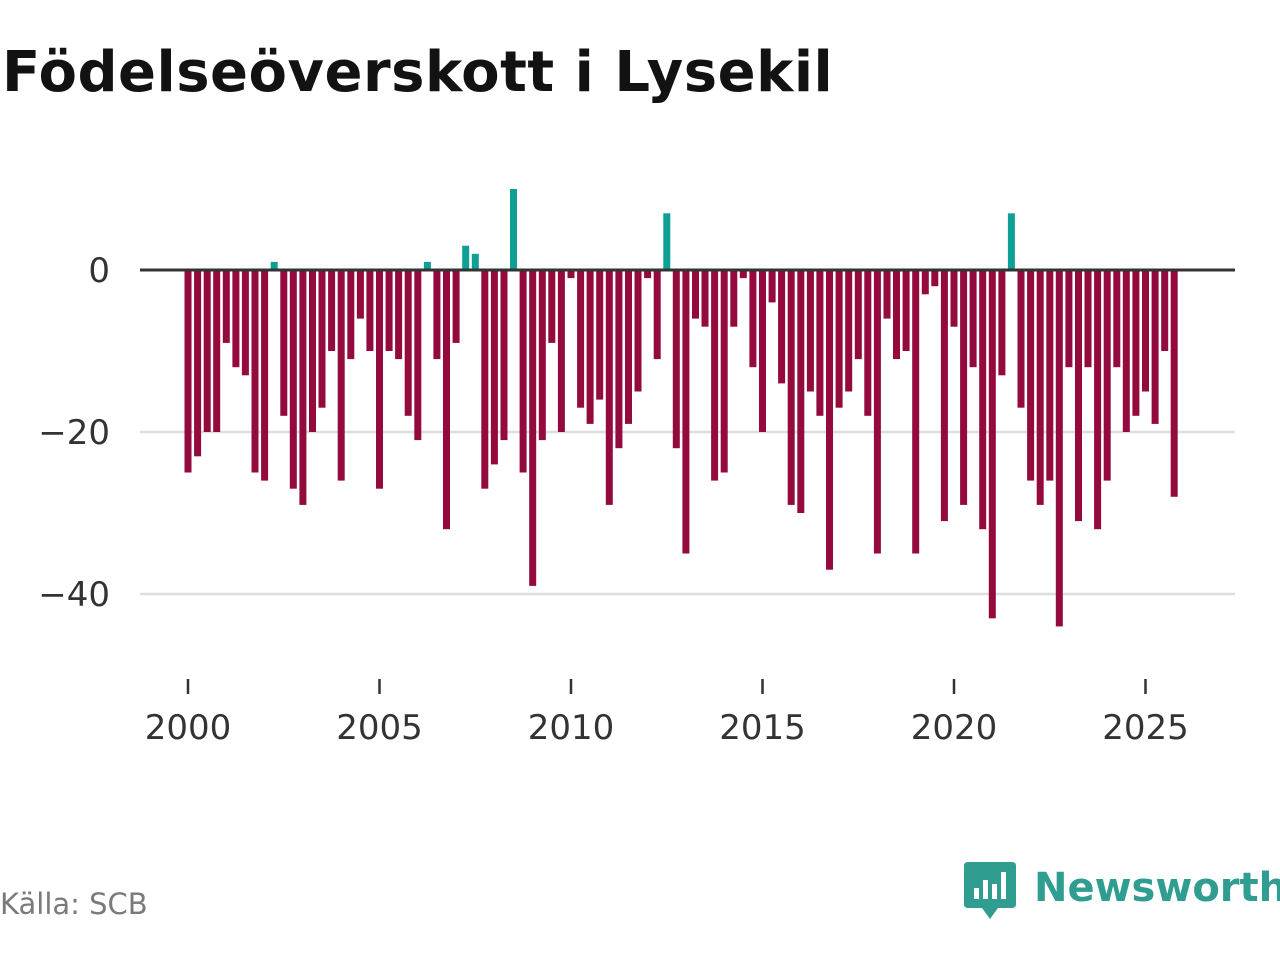 Image resolution: width=1280 pixels, height=960 pixels. Describe the element at coordinates (762, 728) in the screenshot. I see `x-tick-label: 2015` at that location.